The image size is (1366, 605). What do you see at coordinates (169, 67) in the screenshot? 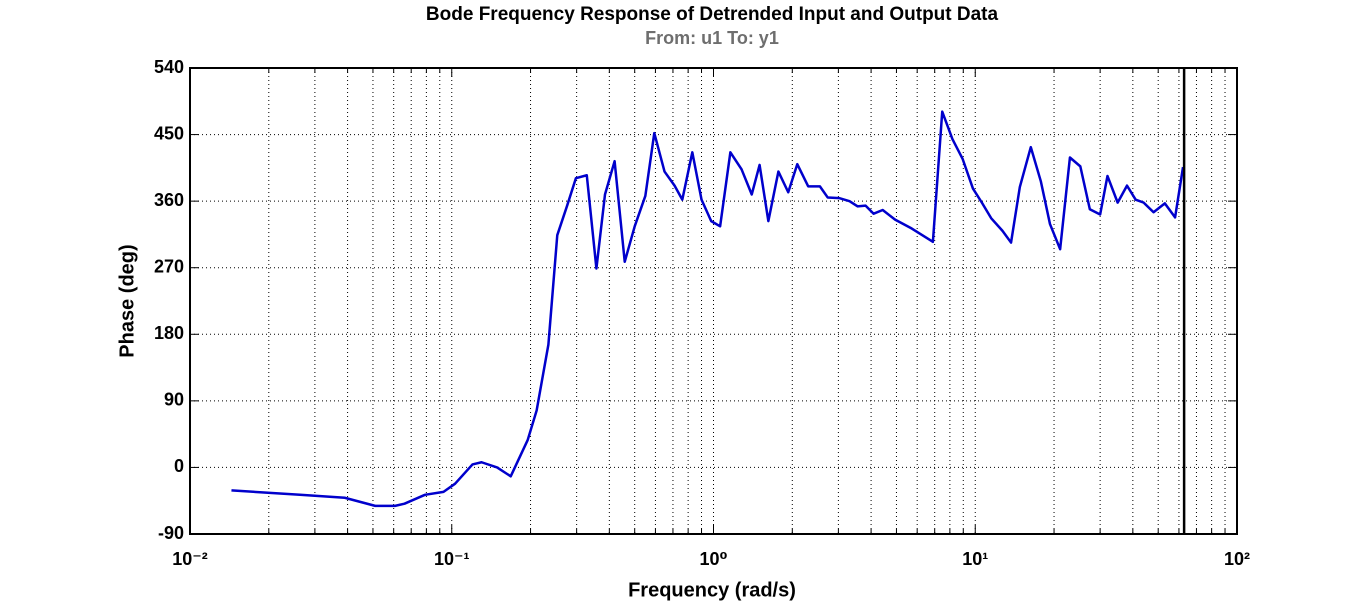
I see `y-tick-label: 540` at bounding box center [169, 67].